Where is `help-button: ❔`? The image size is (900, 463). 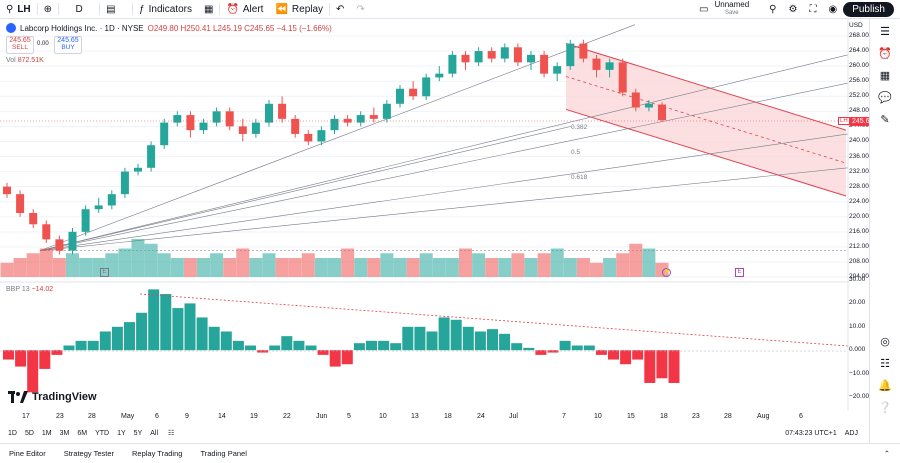
help-button: ❔ is located at coordinates (885, 407).